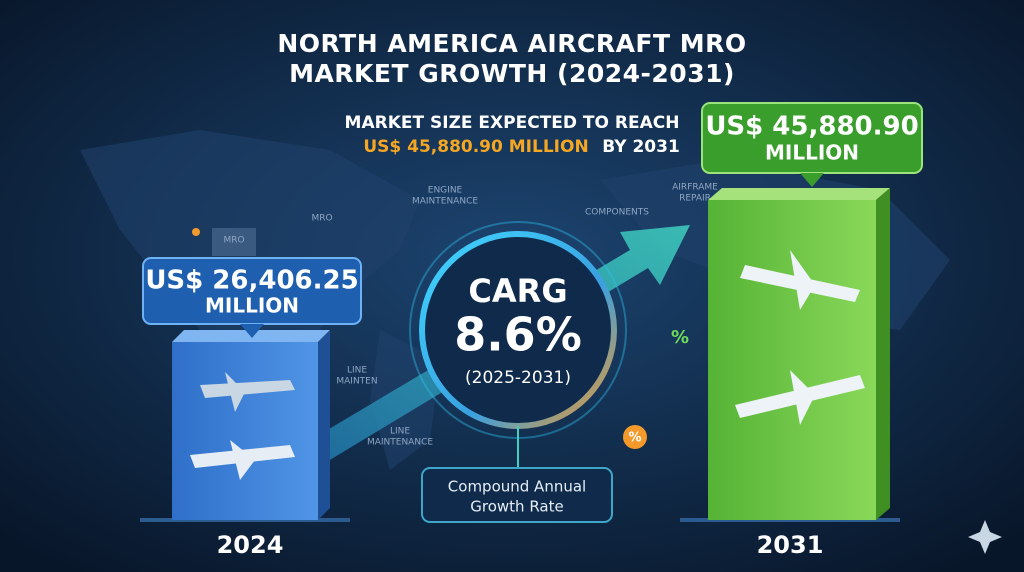 This screenshot has height=572, width=1024. What do you see at coordinates (445, 191) in the screenshot?
I see `map-label: ENGINE` at bounding box center [445, 191].